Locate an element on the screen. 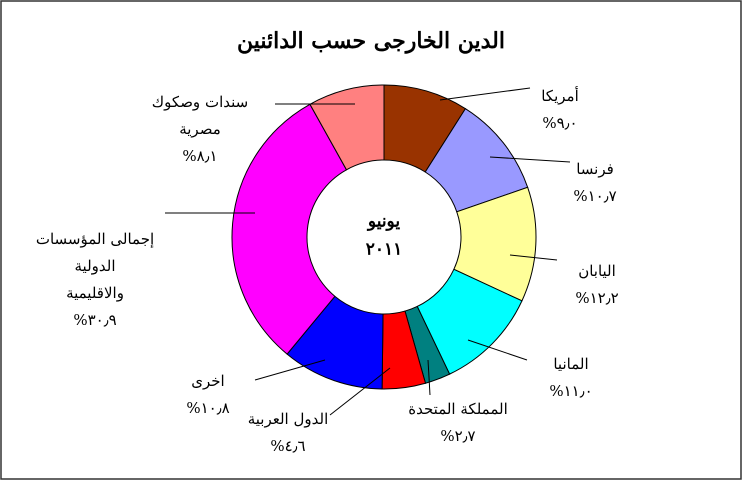 The height and width of the screenshot is (480, 742). value-label: %١٠٫٨ is located at coordinates (207, 408).